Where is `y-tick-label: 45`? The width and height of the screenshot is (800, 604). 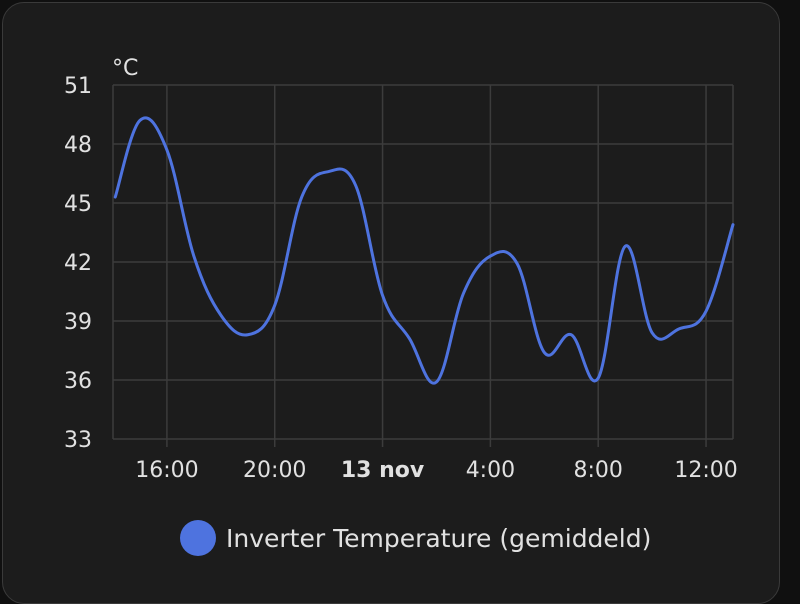 y-tick-label: 45 is located at coordinates (78, 204).